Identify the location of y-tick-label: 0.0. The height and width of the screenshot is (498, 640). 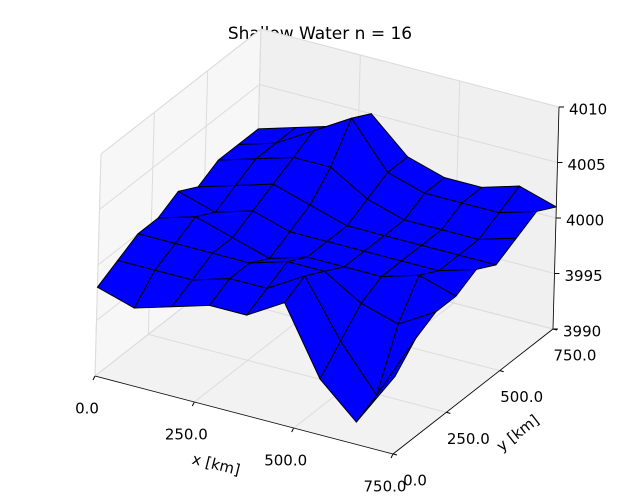
(415, 481).